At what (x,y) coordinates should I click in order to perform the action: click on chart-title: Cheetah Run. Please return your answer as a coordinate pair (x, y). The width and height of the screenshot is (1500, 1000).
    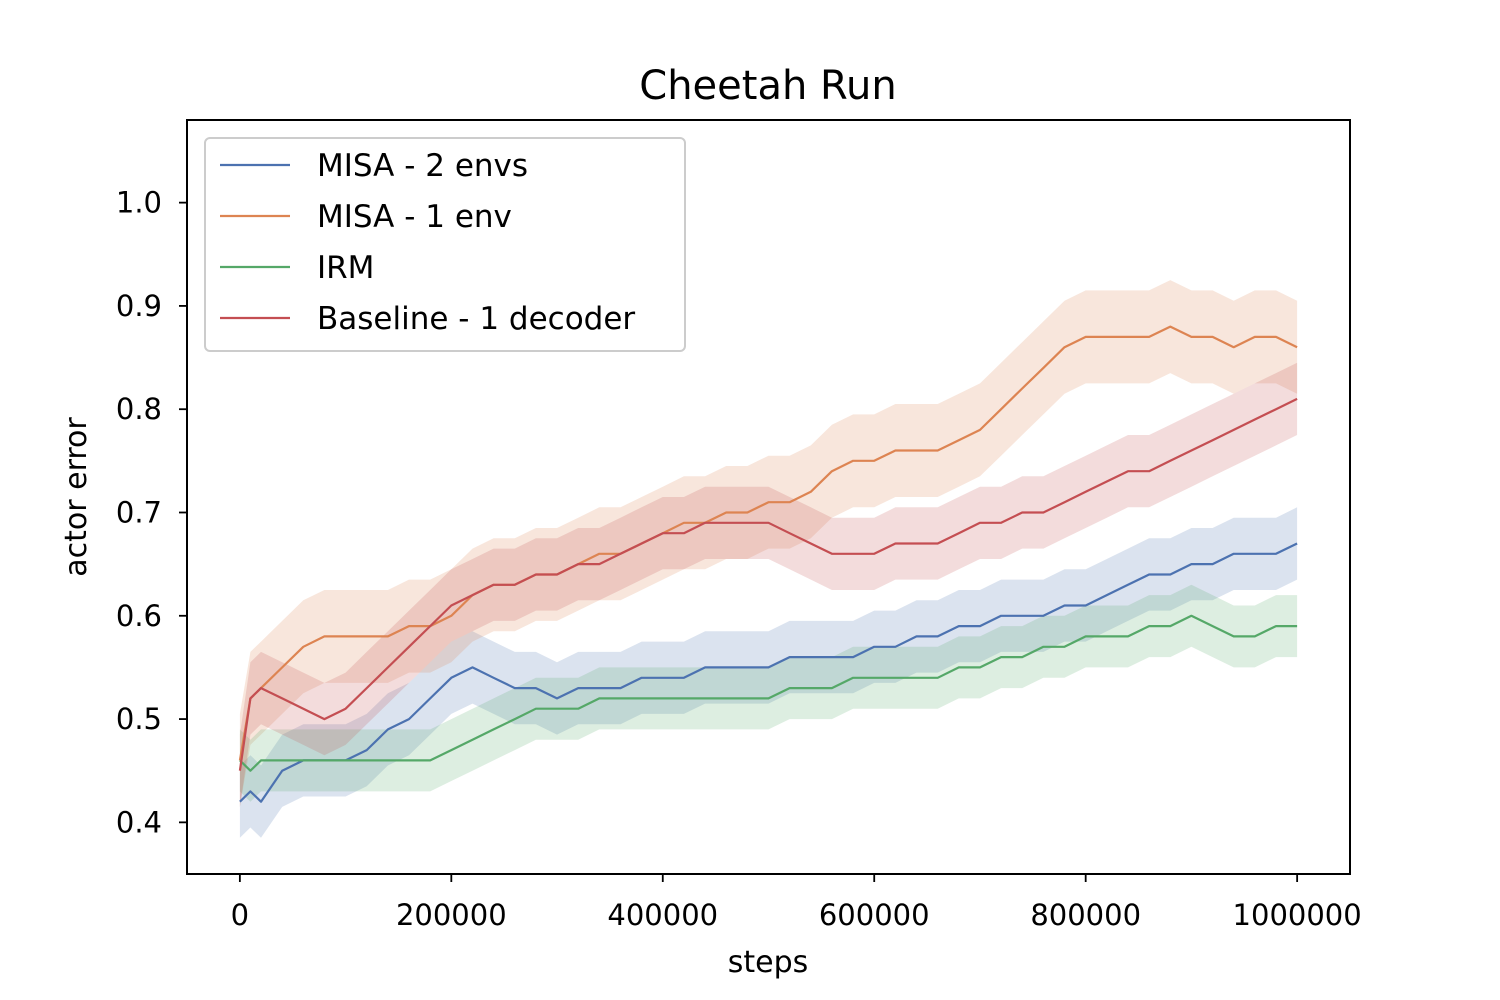
    Looking at the image, I should click on (767, 86).